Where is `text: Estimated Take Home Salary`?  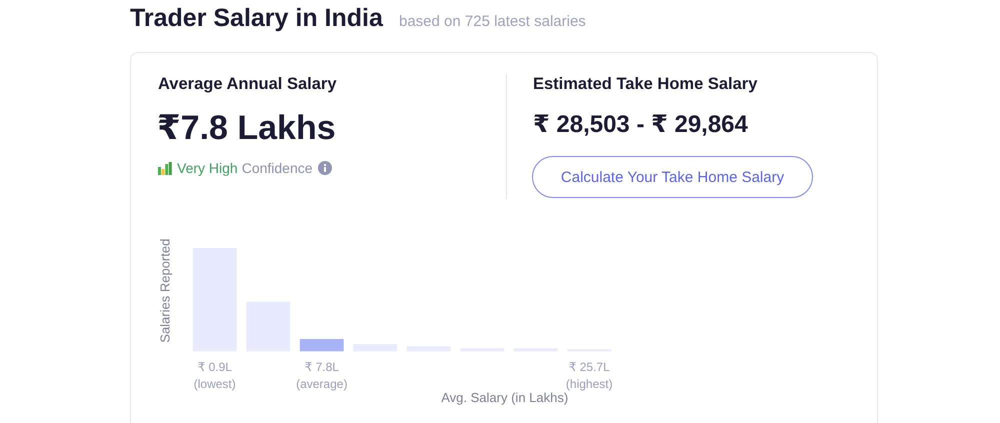 text: Estimated Take Home Salary is located at coordinates (645, 84).